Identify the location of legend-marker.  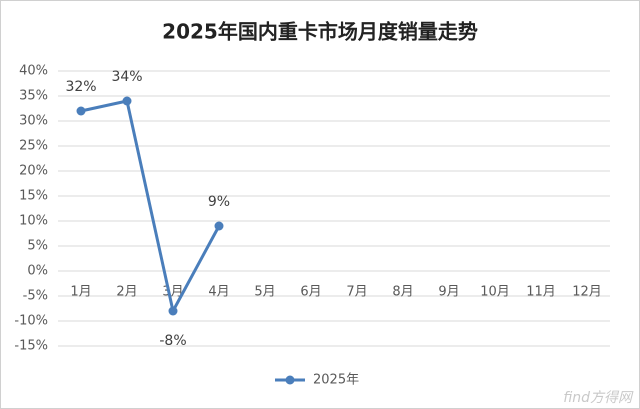
(290, 380).